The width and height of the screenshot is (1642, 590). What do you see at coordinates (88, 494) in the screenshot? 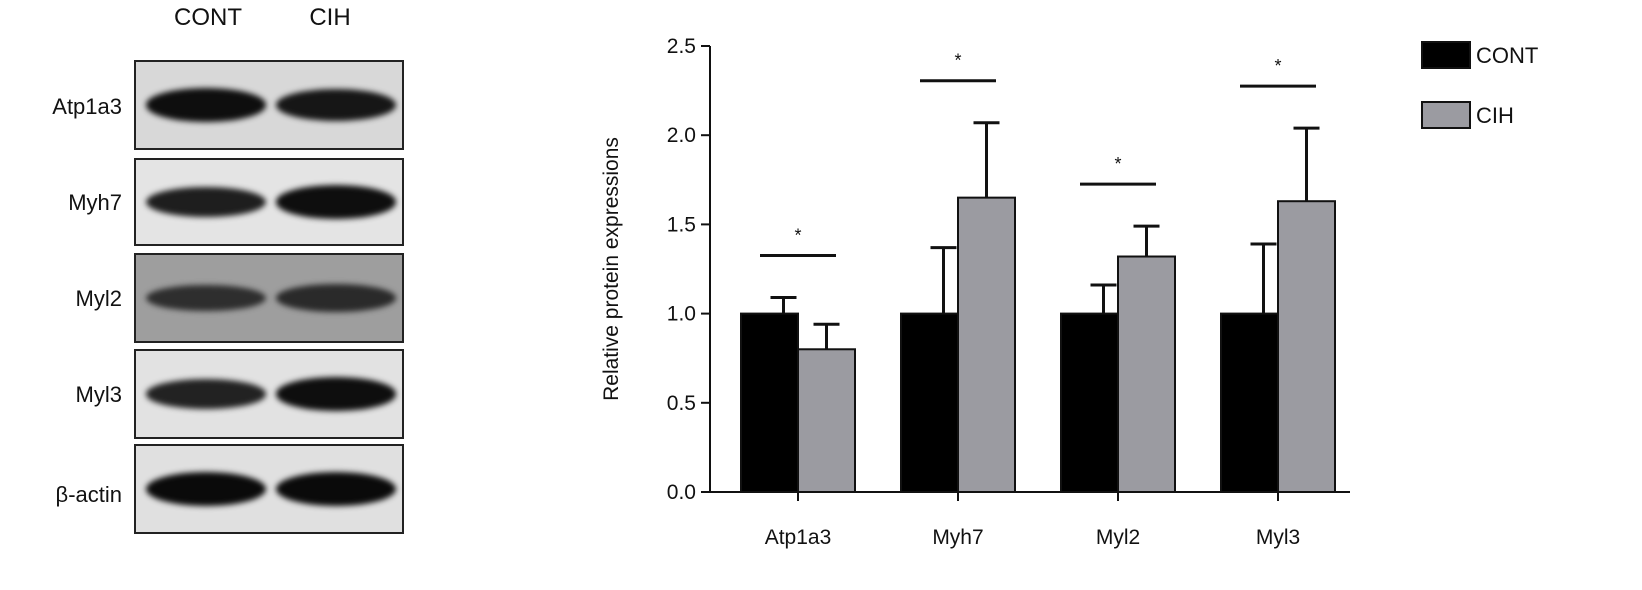
I see `blot-row-label: β-actin` at bounding box center [88, 494].